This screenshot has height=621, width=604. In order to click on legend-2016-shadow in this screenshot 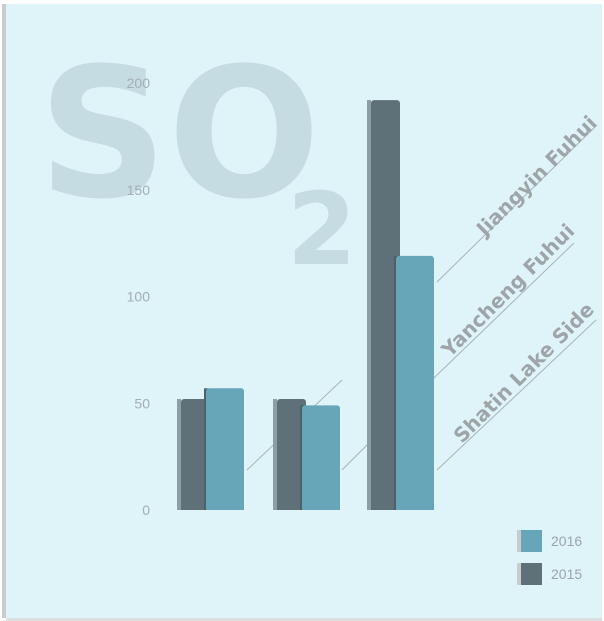, I will do `click(519, 541)`.